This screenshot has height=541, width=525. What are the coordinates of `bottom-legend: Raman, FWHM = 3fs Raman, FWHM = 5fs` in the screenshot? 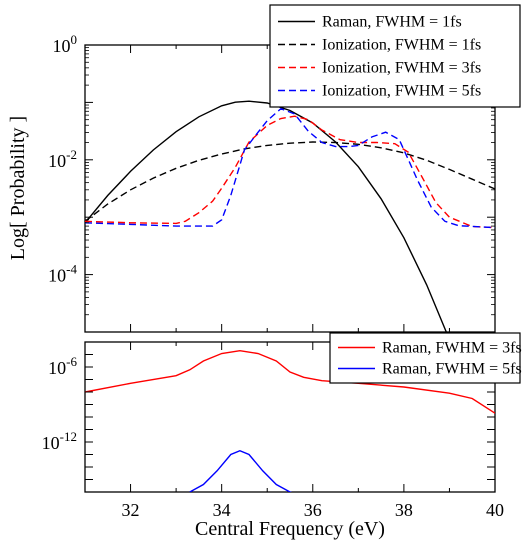 It's located at (425, 358).